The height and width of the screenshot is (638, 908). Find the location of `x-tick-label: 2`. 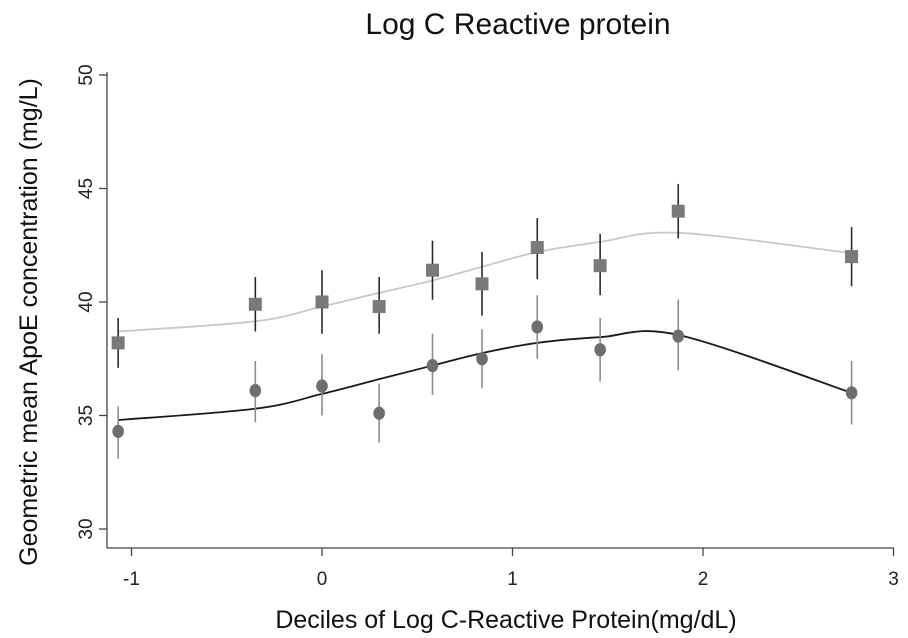

x-tick-label: 2 is located at coordinates (703, 579).